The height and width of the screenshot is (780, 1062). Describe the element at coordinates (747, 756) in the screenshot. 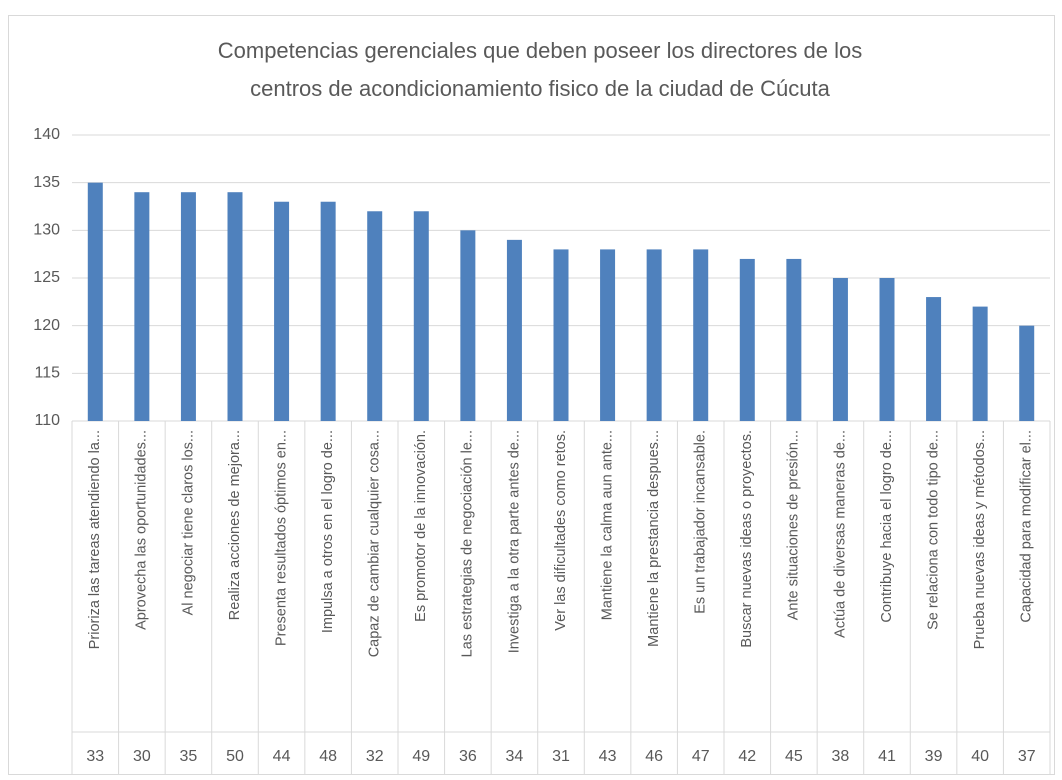

I see `category-code: 42` at that location.